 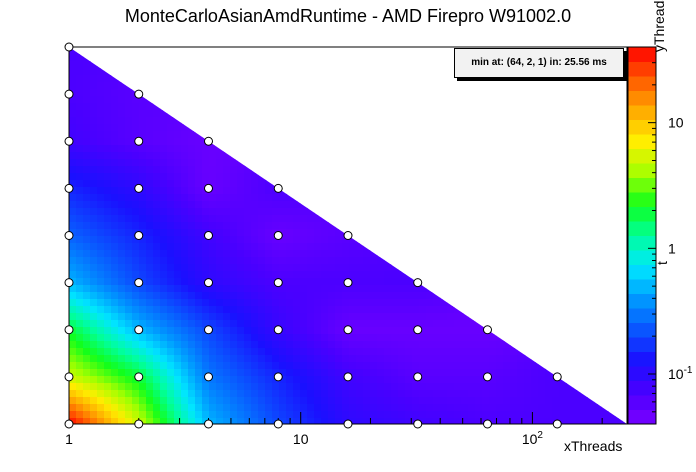 I want to click on data-point, so click(x=69, y=377).